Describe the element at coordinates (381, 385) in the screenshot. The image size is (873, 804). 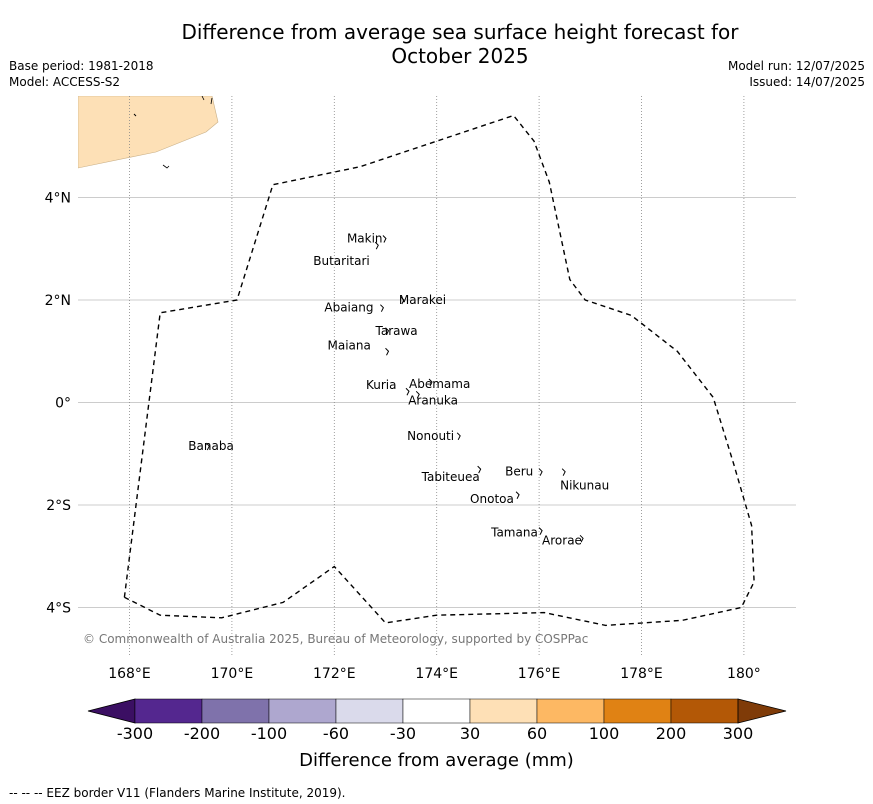
I see `island-kuria-label: Kuria` at that location.